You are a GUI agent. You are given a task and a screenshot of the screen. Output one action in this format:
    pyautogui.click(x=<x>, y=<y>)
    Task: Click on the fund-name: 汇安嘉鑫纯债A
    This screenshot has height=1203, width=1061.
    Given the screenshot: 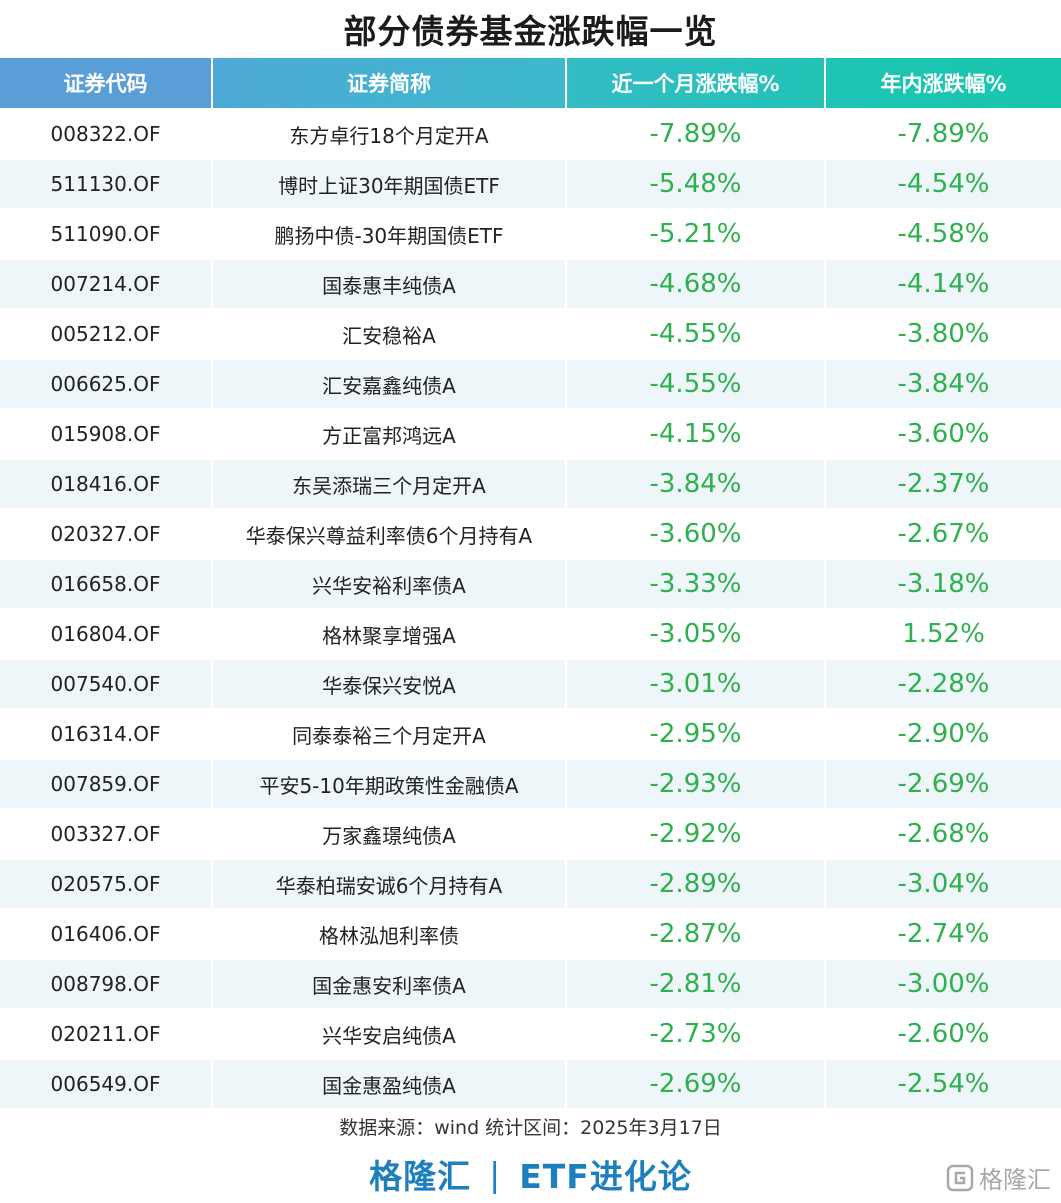 What is the action you would take?
    pyautogui.click(x=389, y=384)
    